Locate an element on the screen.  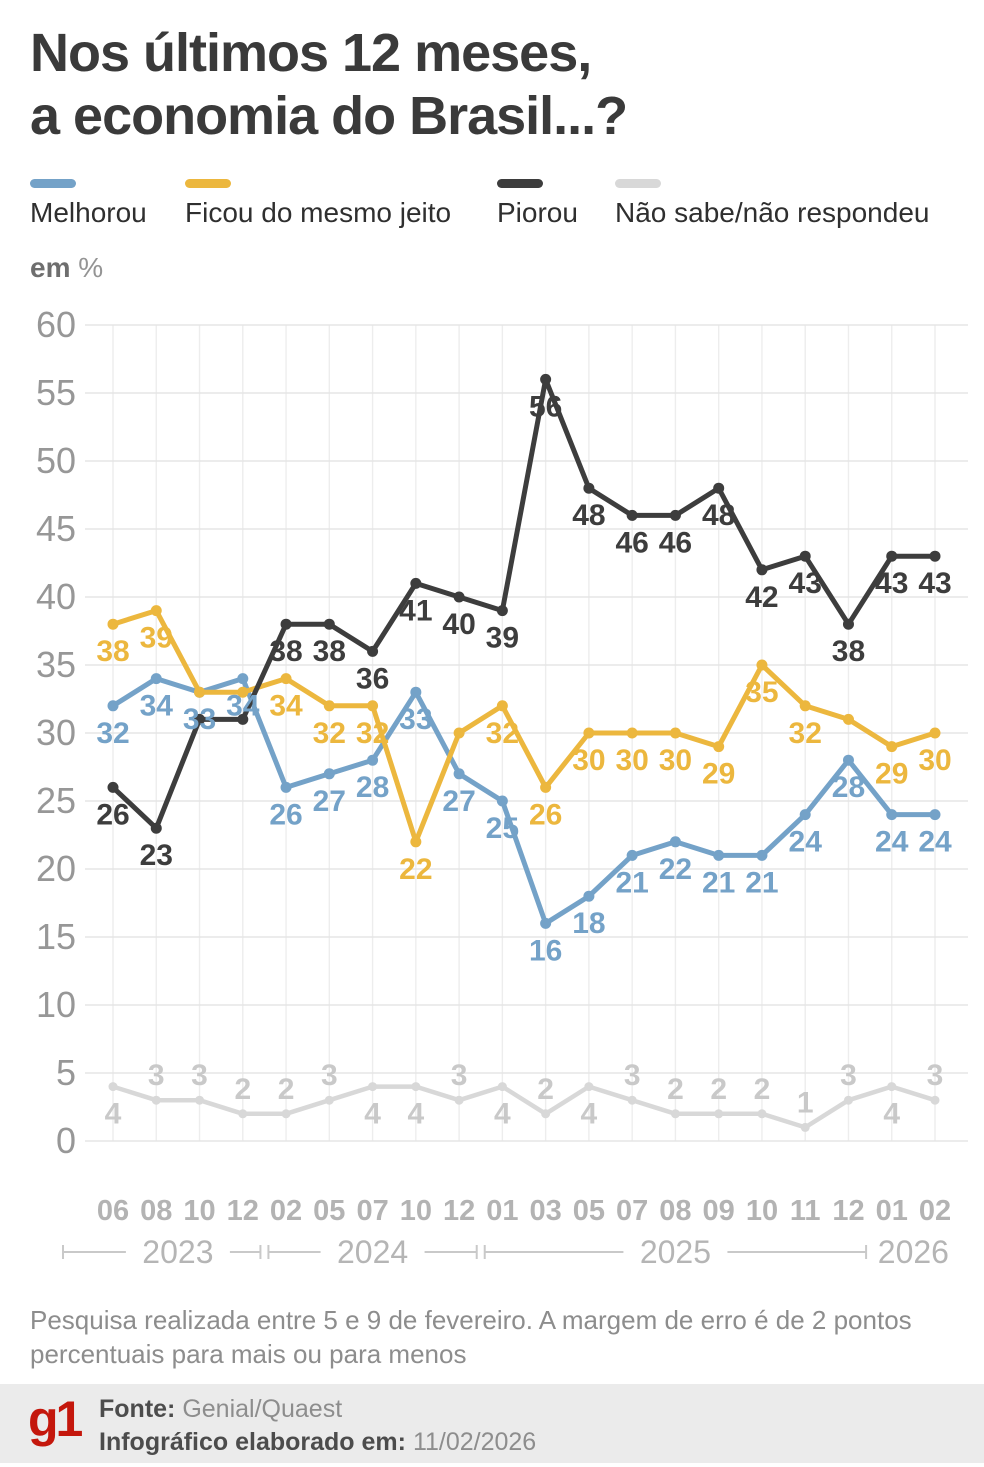
svg-text: 09 is located at coordinates (719, 1211).